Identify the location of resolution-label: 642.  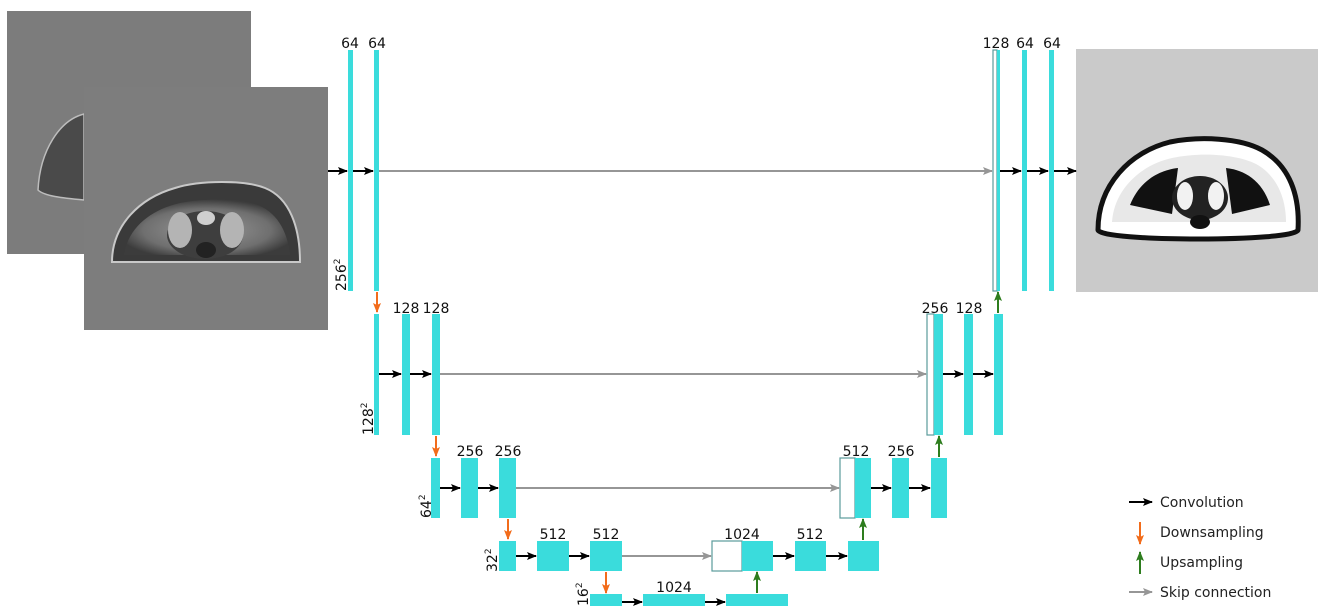
(426, 506).